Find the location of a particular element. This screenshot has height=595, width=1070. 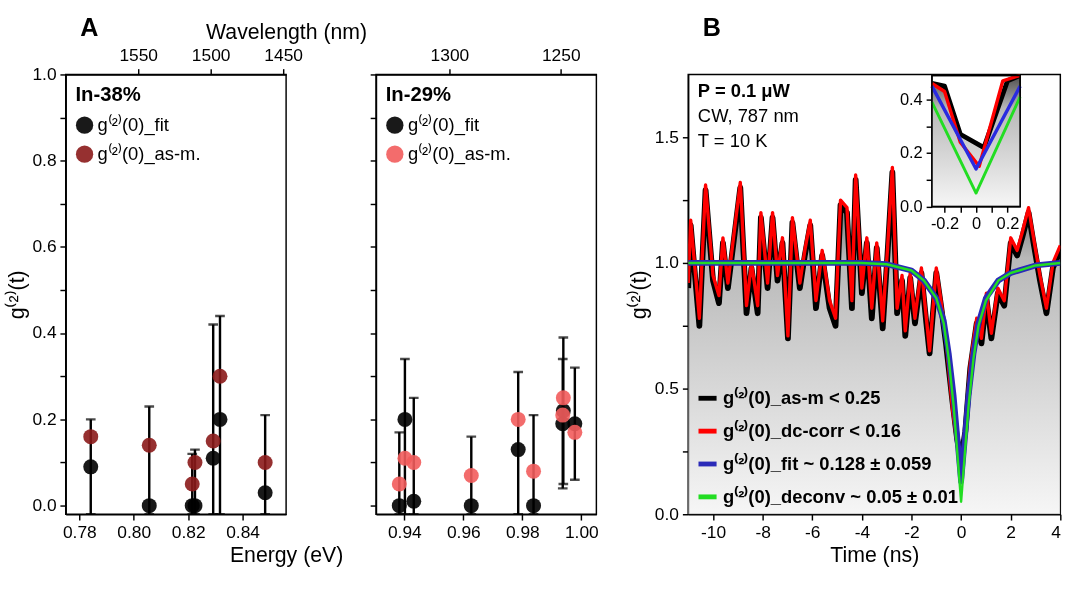

x-tick-label: 4 is located at coordinates (1056, 531).